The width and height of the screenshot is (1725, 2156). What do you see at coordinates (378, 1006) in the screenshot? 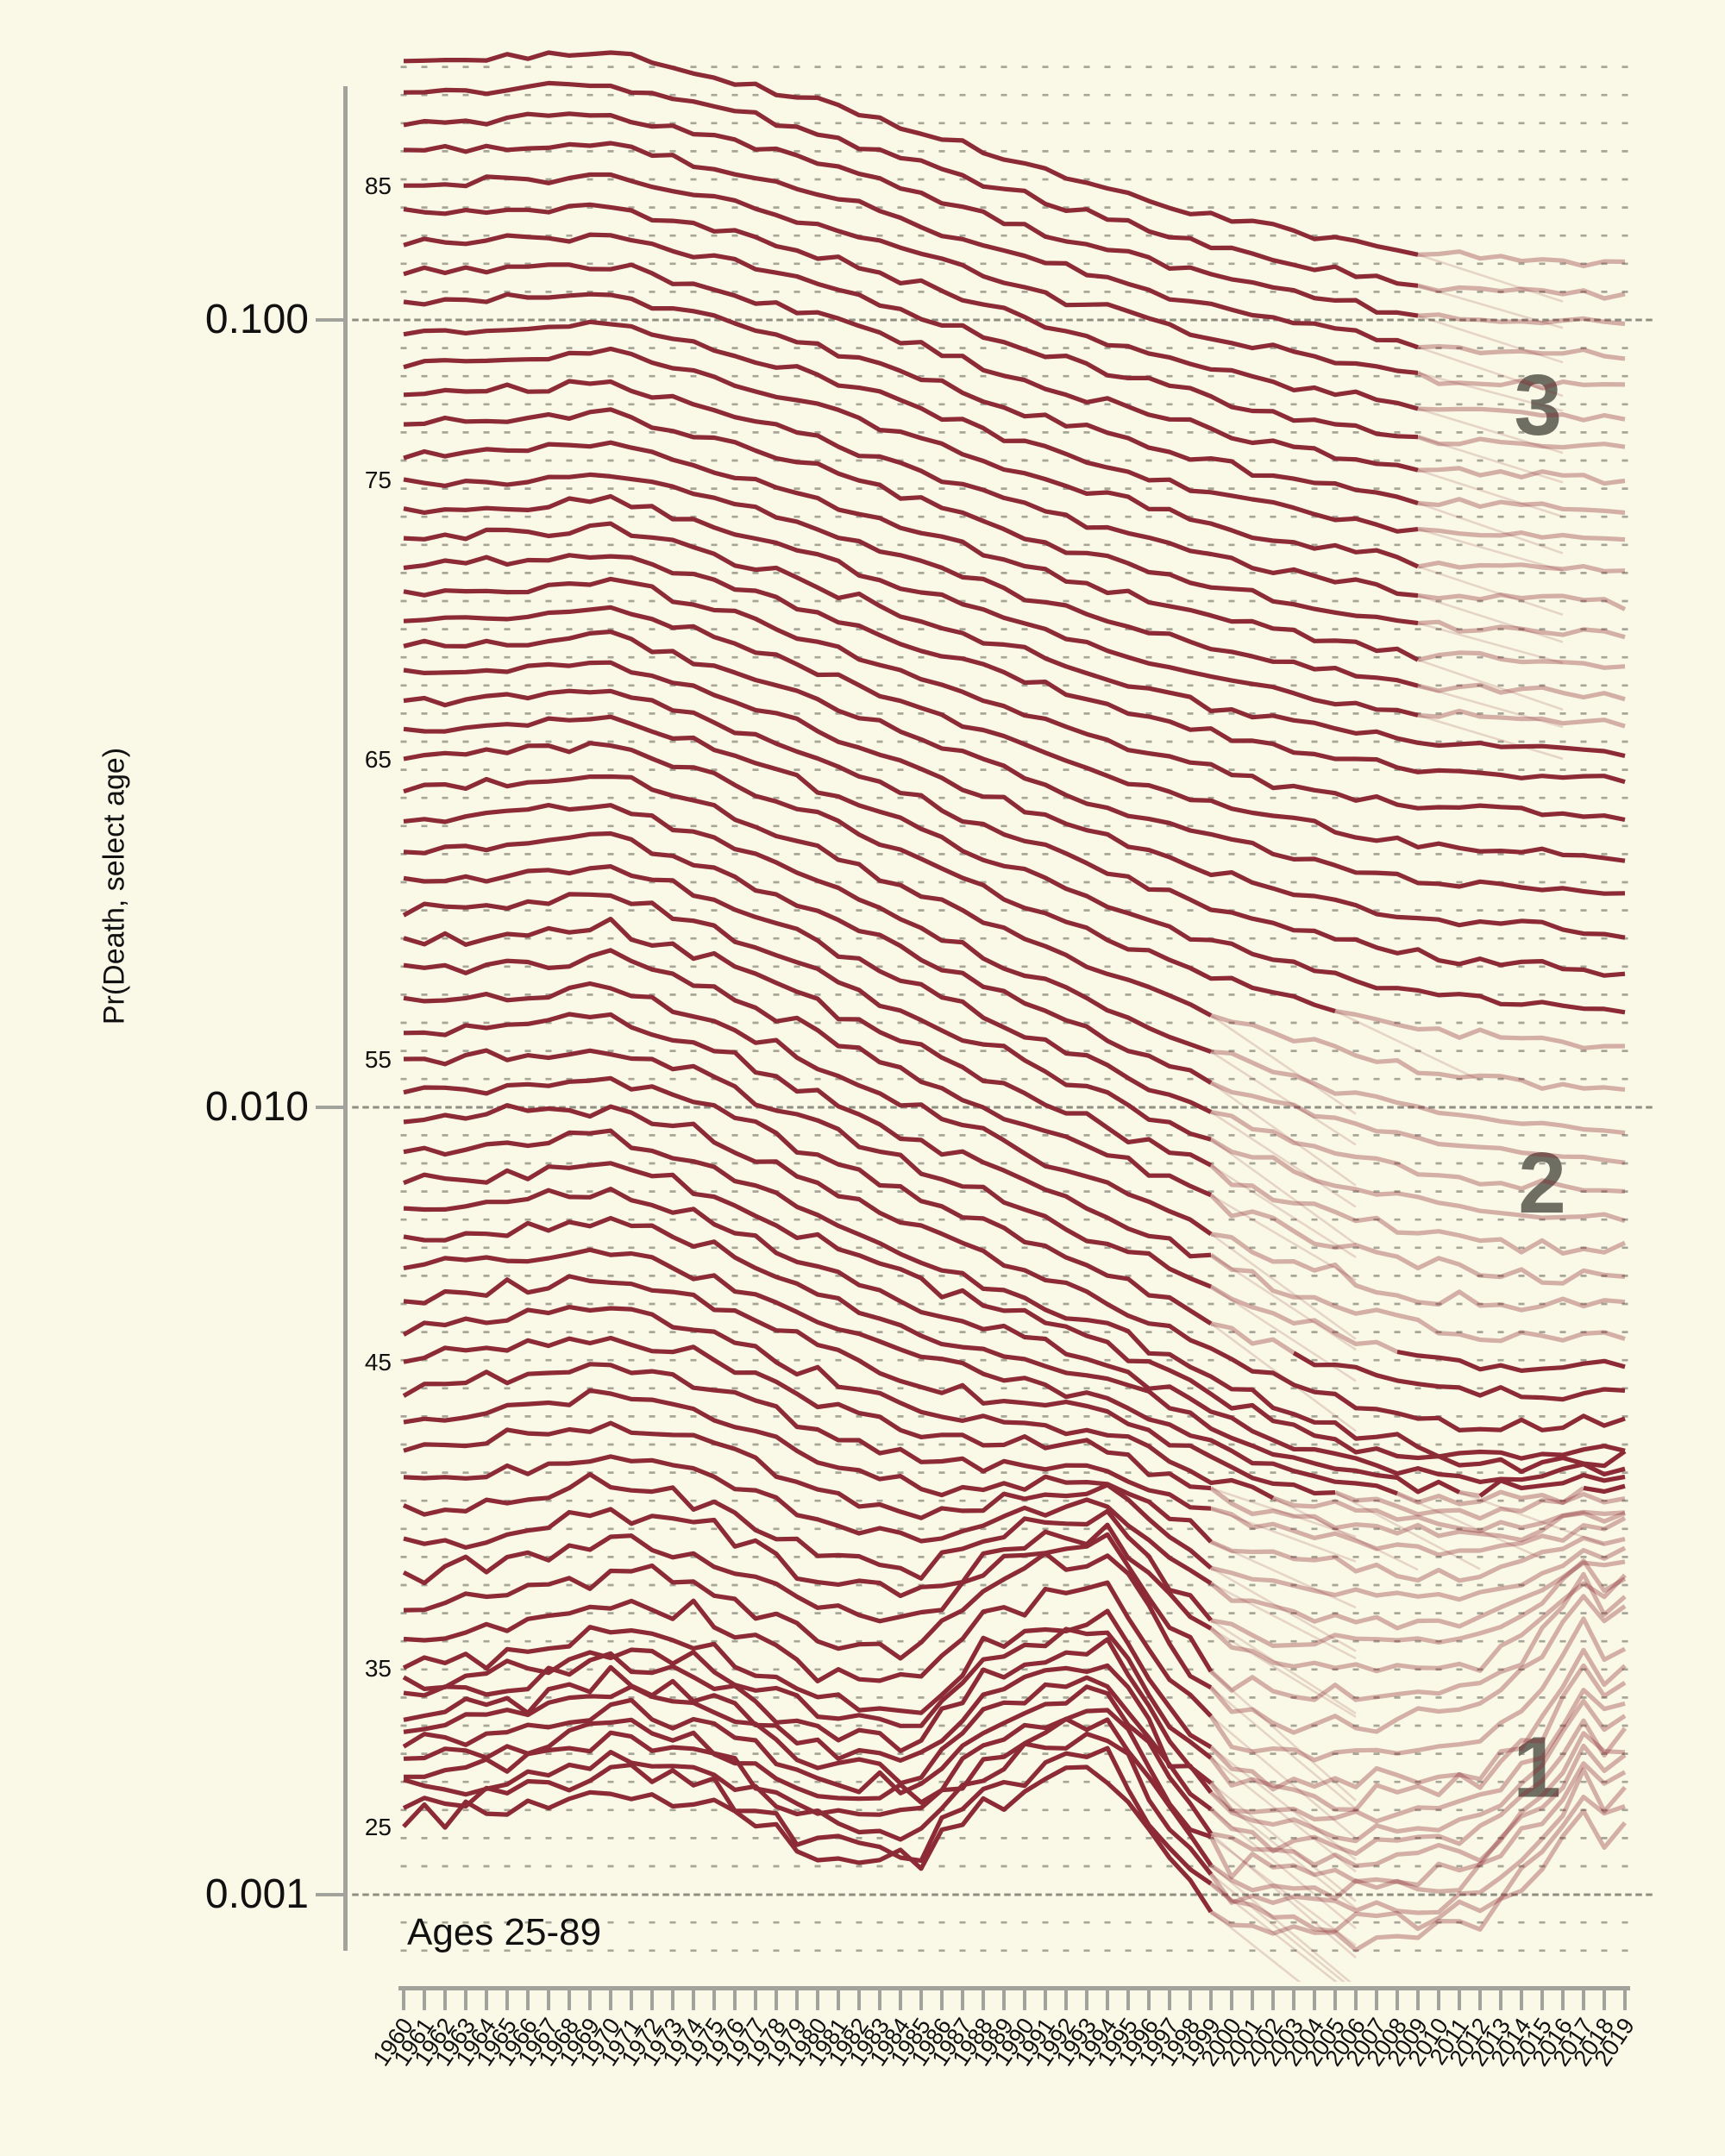
I see `age-start-labels: 85 75 65 55 45 35 25` at bounding box center [378, 1006].